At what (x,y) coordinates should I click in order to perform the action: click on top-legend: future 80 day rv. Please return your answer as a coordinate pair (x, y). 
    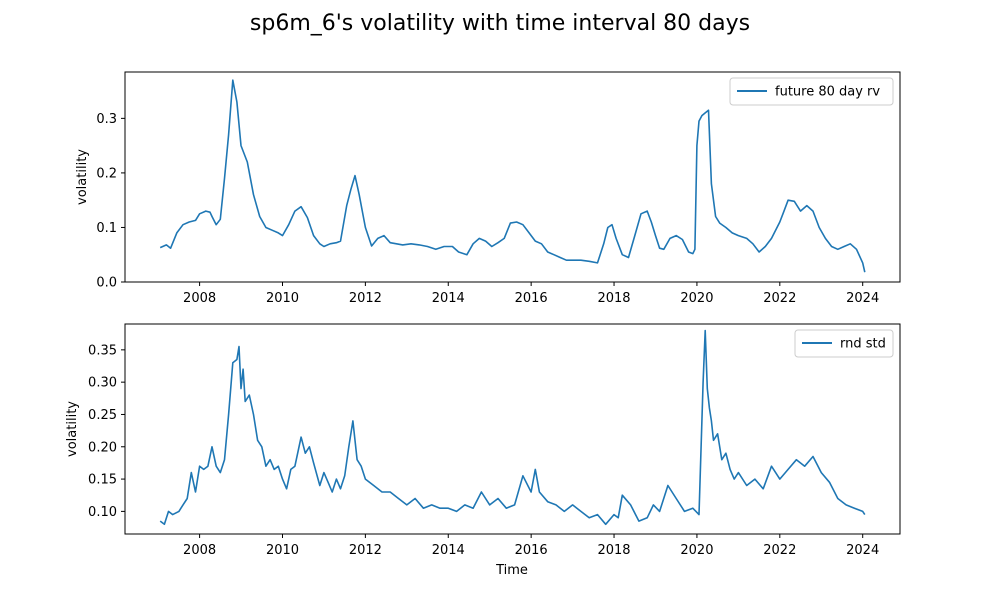
    Looking at the image, I should click on (811, 91).